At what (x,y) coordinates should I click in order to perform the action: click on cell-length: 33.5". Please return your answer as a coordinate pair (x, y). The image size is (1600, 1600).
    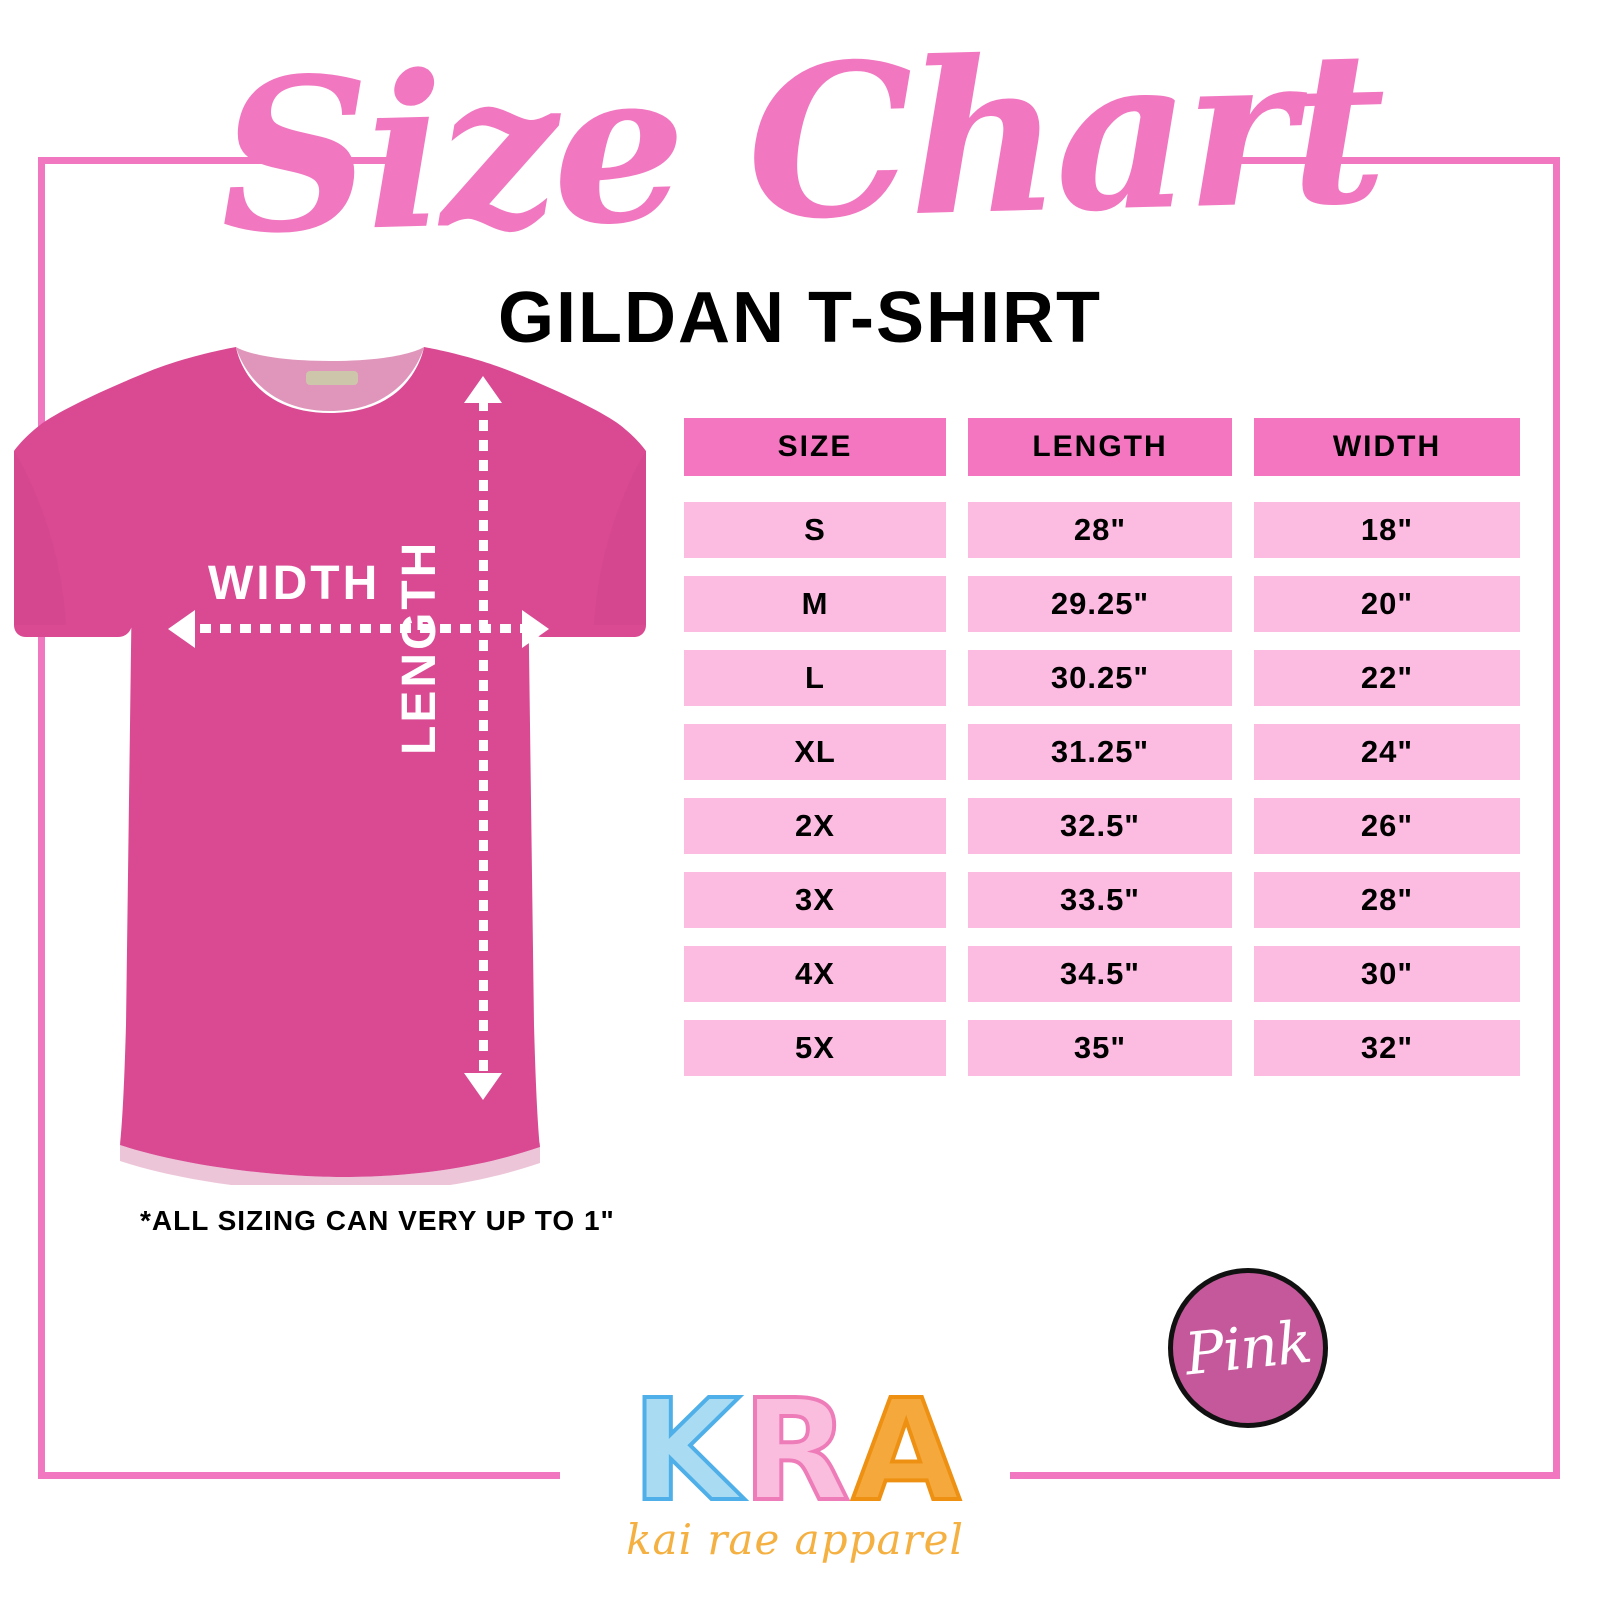
    Looking at the image, I should click on (1100, 900).